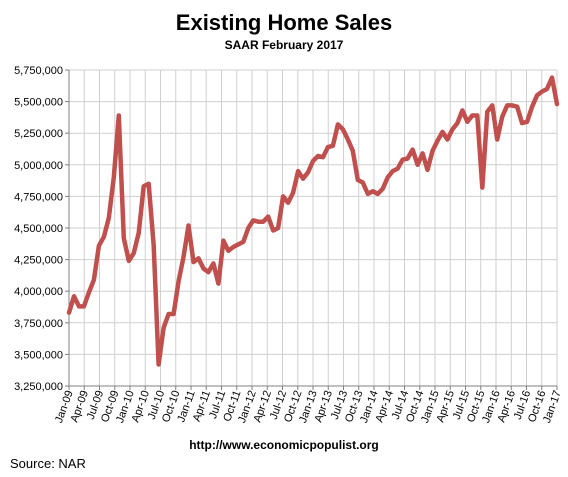 Image resolution: width=568 pixels, height=477 pixels. I want to click on source-note: Source: NAR, so click(48, 463).